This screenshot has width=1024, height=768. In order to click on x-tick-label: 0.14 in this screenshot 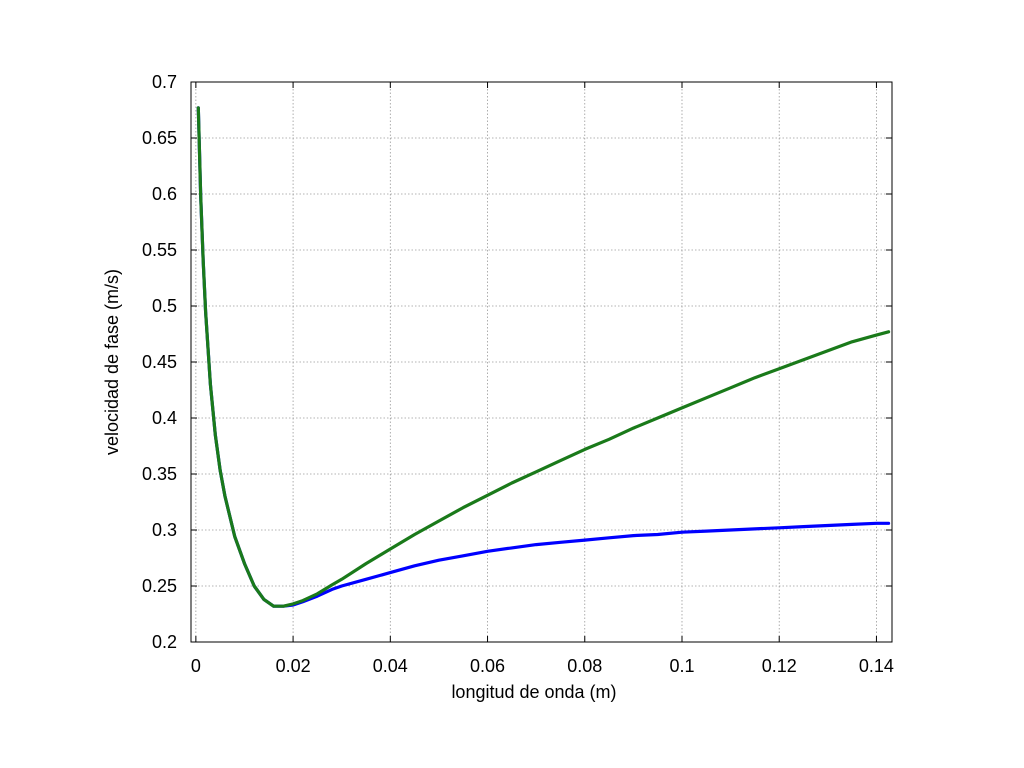, I will do `click(876, 666)`.